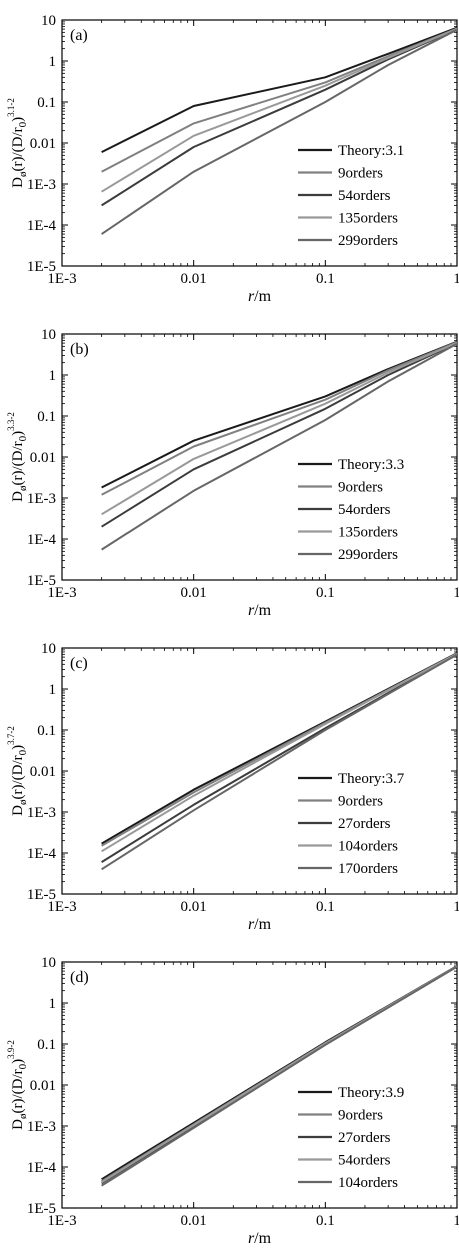 Image resolution: width=459 pixels, height=1258 pixels. I want to click on legend-label: Theory:3.1, so click(371, 151).